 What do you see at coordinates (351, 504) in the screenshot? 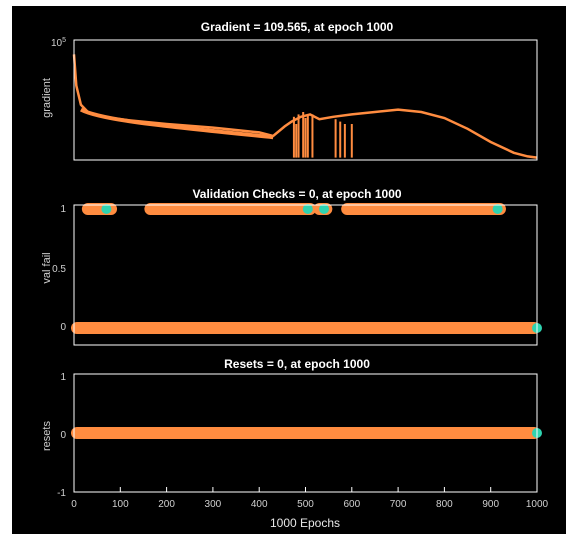
I see `x-tick-label-600: 600` at bounding box center [351, 504].